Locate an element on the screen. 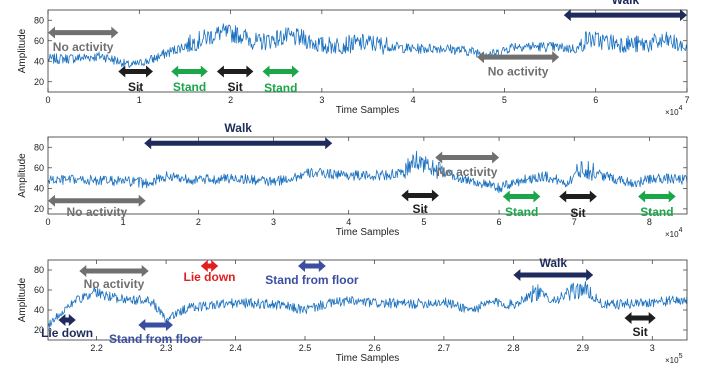  x-tick-label: 2.4 is located at coordinates (235, 348).